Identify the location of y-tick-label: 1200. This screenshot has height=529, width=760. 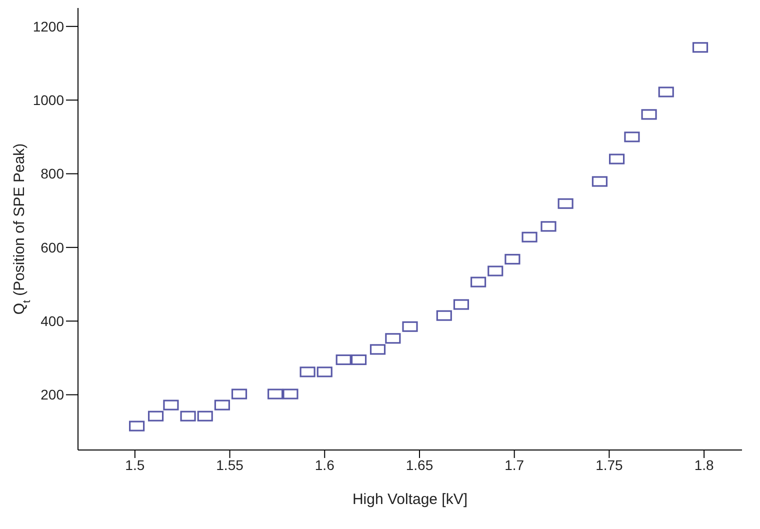
(48, 26).